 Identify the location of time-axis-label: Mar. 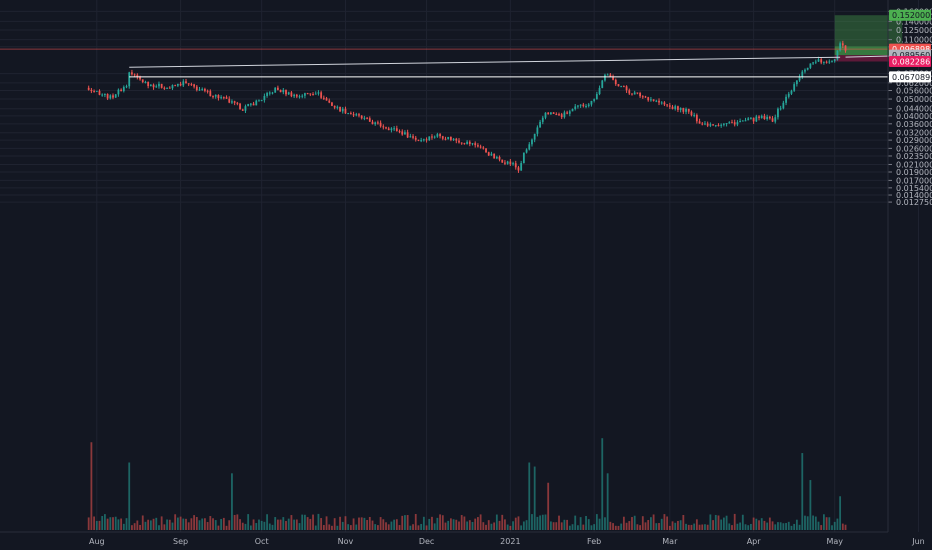
(670, 541).